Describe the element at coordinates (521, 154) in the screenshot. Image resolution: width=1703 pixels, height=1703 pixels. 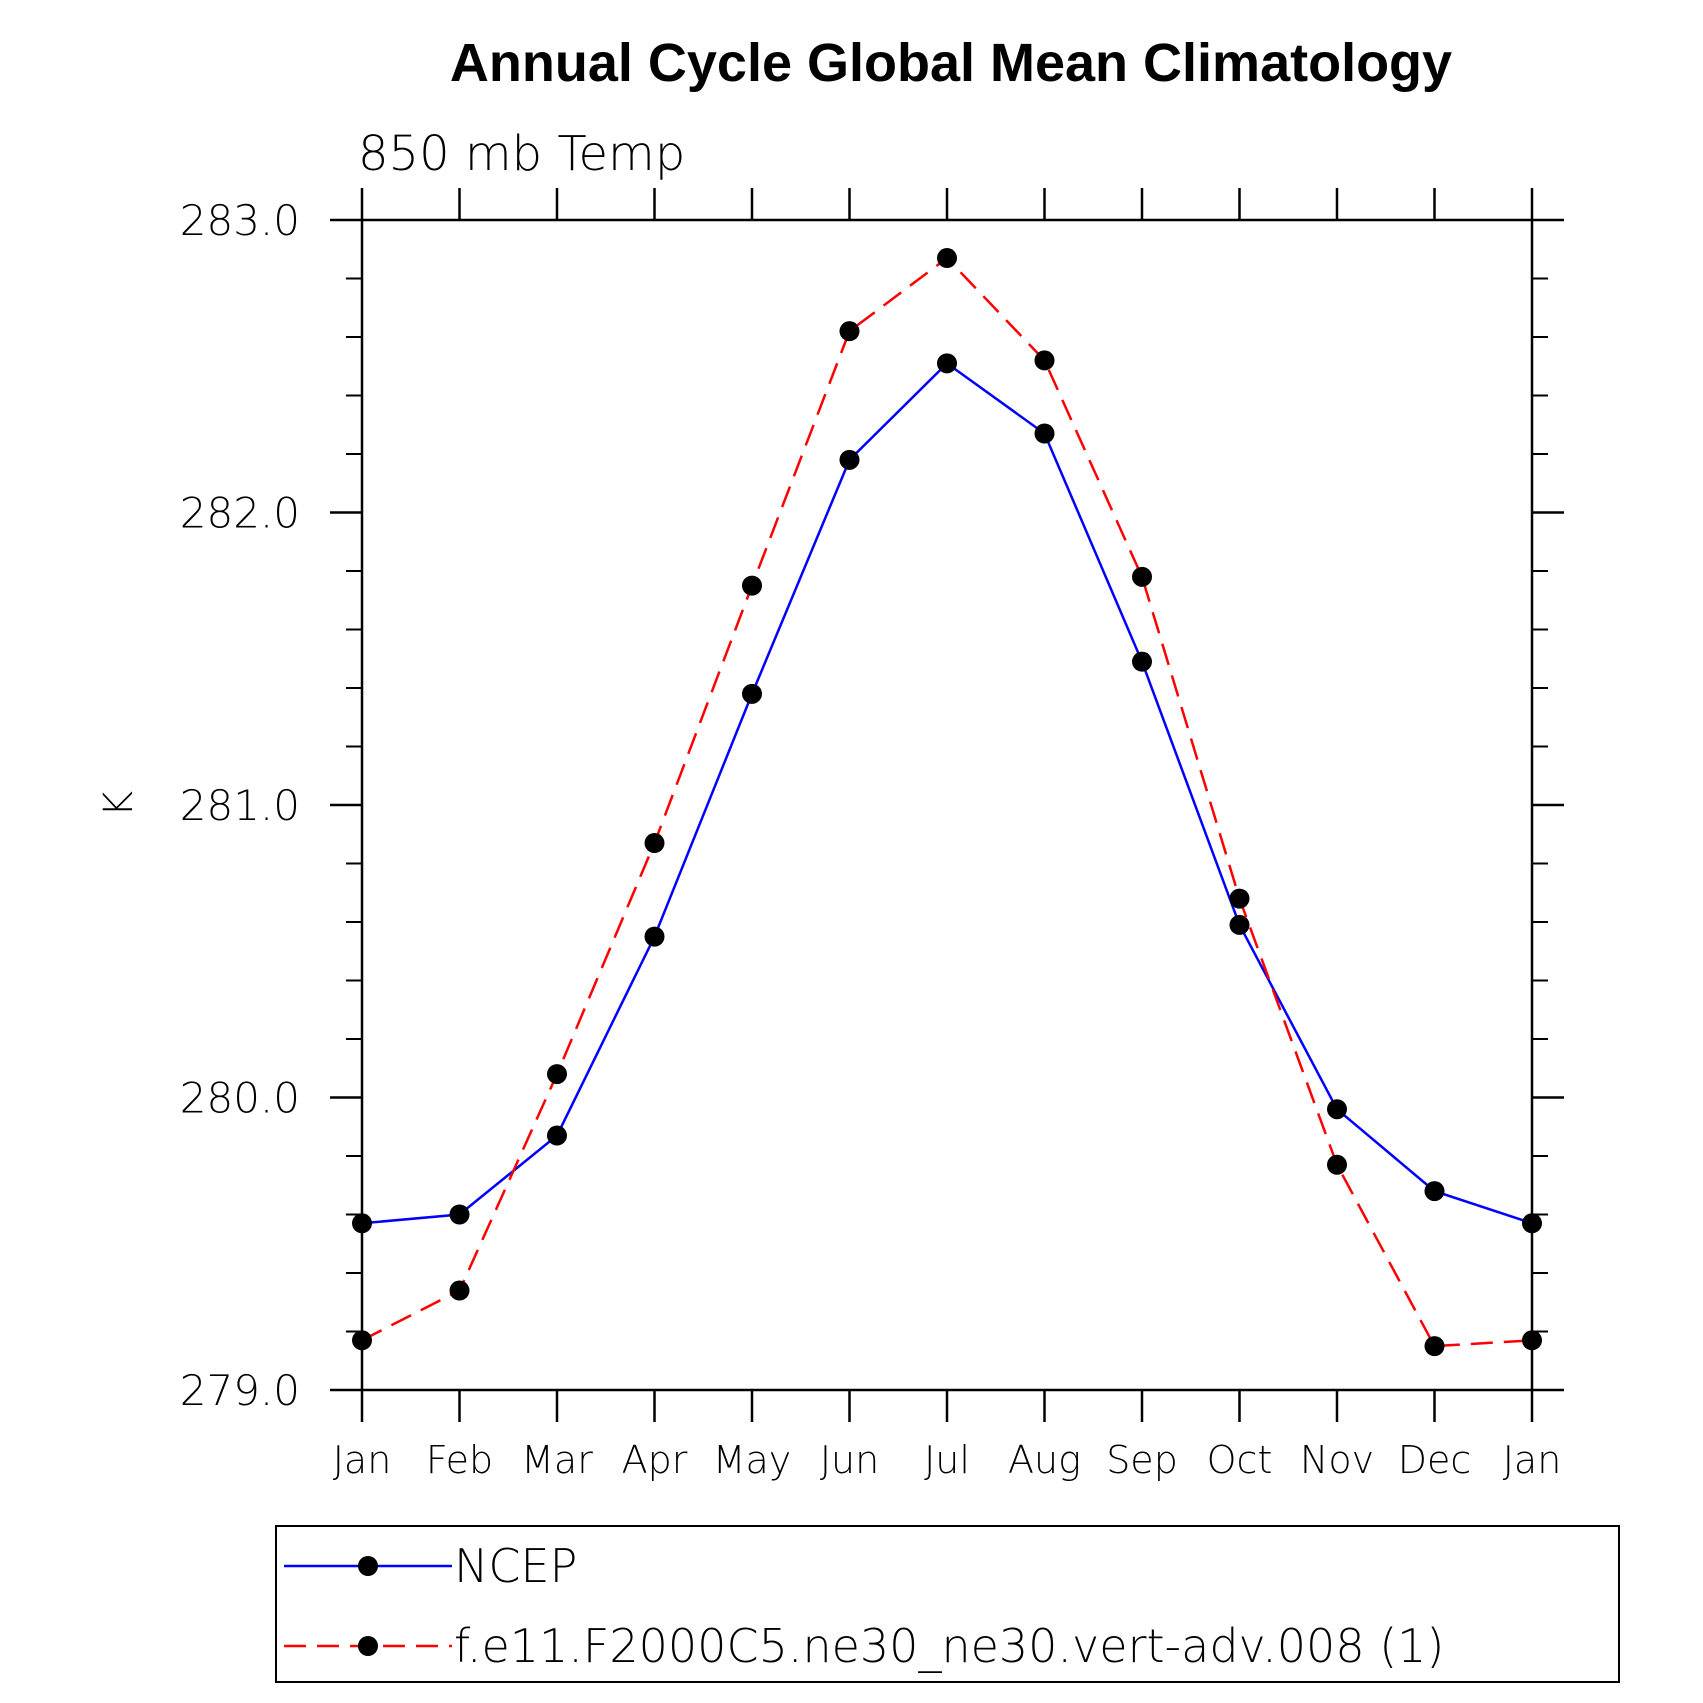
I see `chart-subtitle: 850 mb Temp` at that location.